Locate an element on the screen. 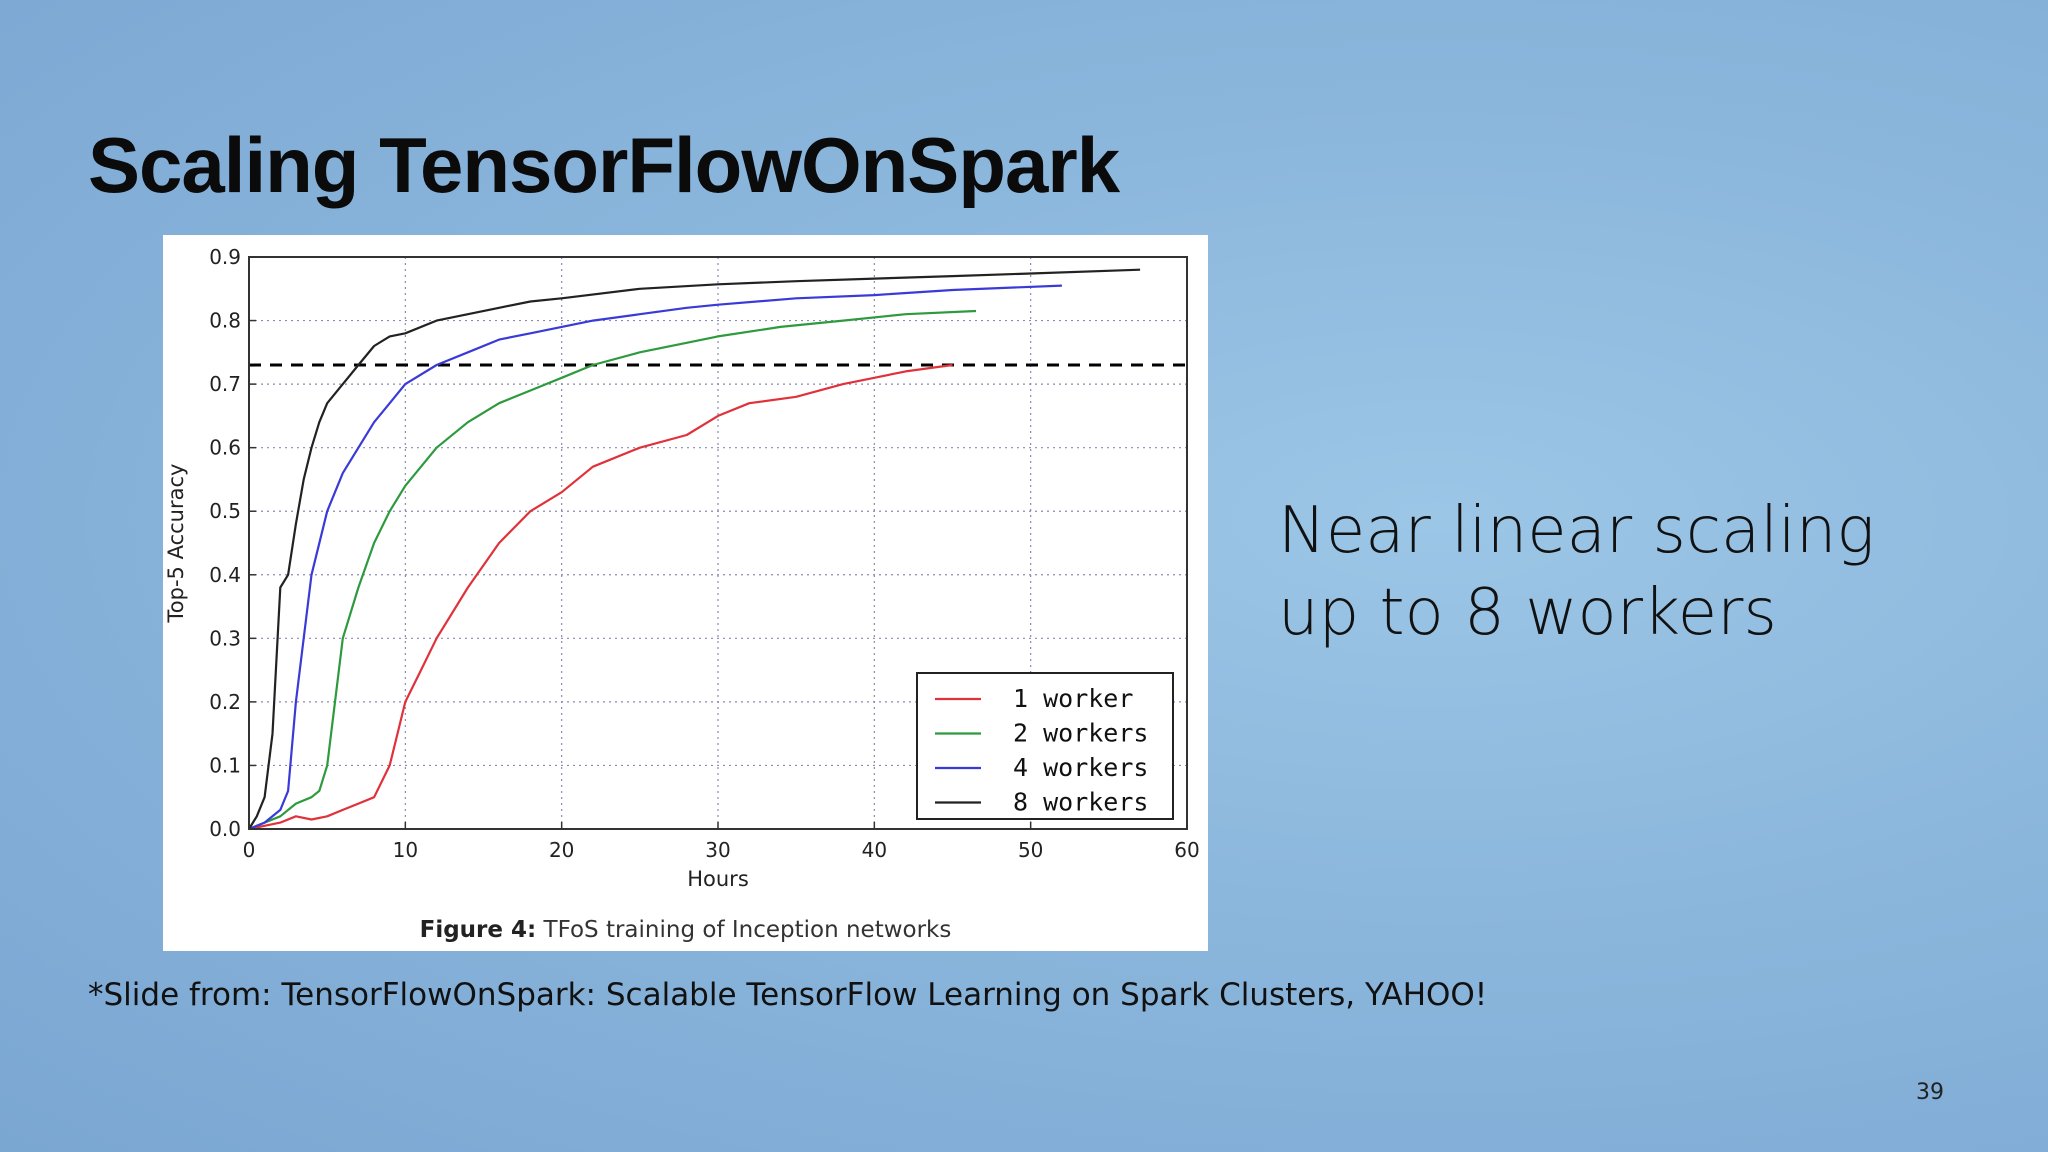 This screenshot has width=2048, height=1152. y-tick-label: 0.2 is located at coordinates (225, 702).